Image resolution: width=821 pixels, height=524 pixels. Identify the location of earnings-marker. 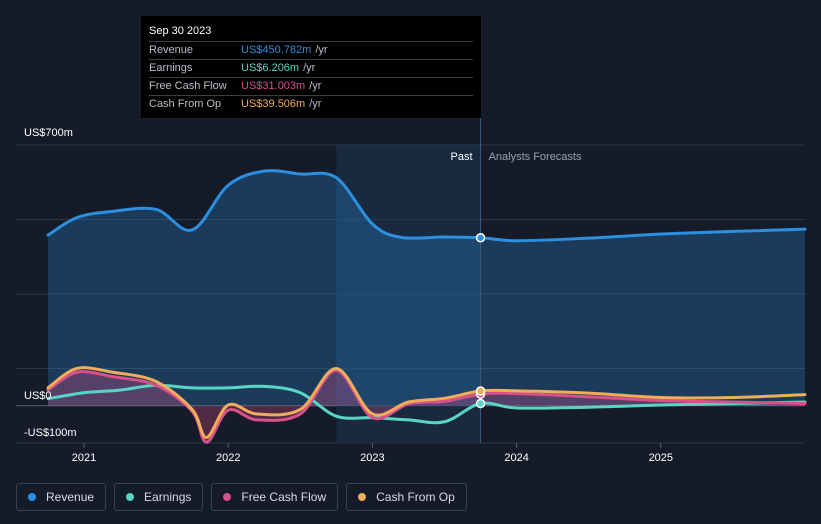
(480, 403).